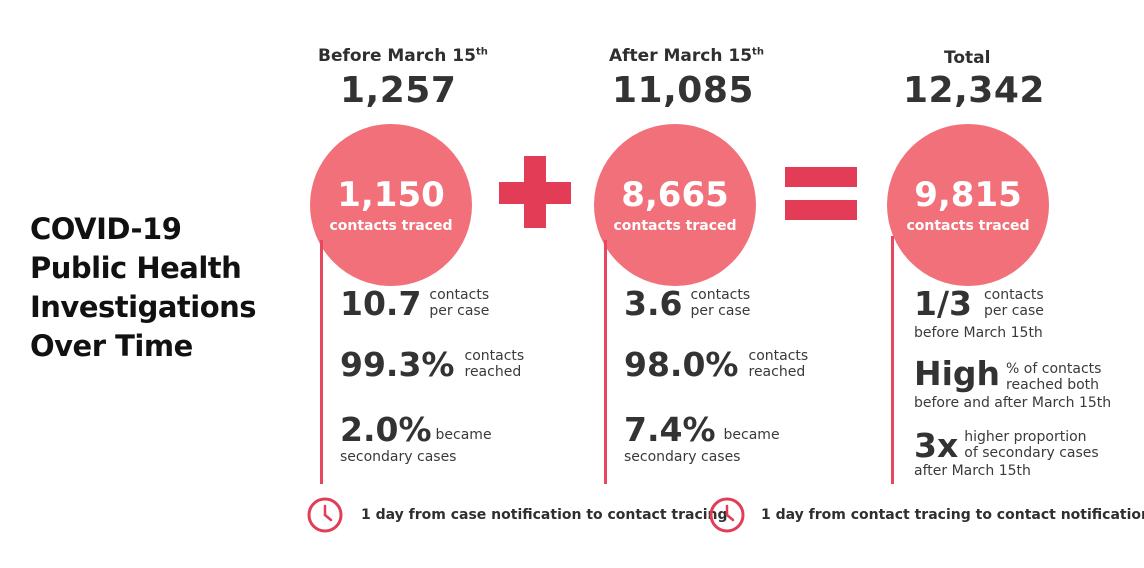 The width and height of the screenshot is (1144, 568). What do you see at coordinates (716, 364) in the screenshot?
I see `stat-contacts-reached: 98.0% contacts reached` at bounding box center [716, 364].